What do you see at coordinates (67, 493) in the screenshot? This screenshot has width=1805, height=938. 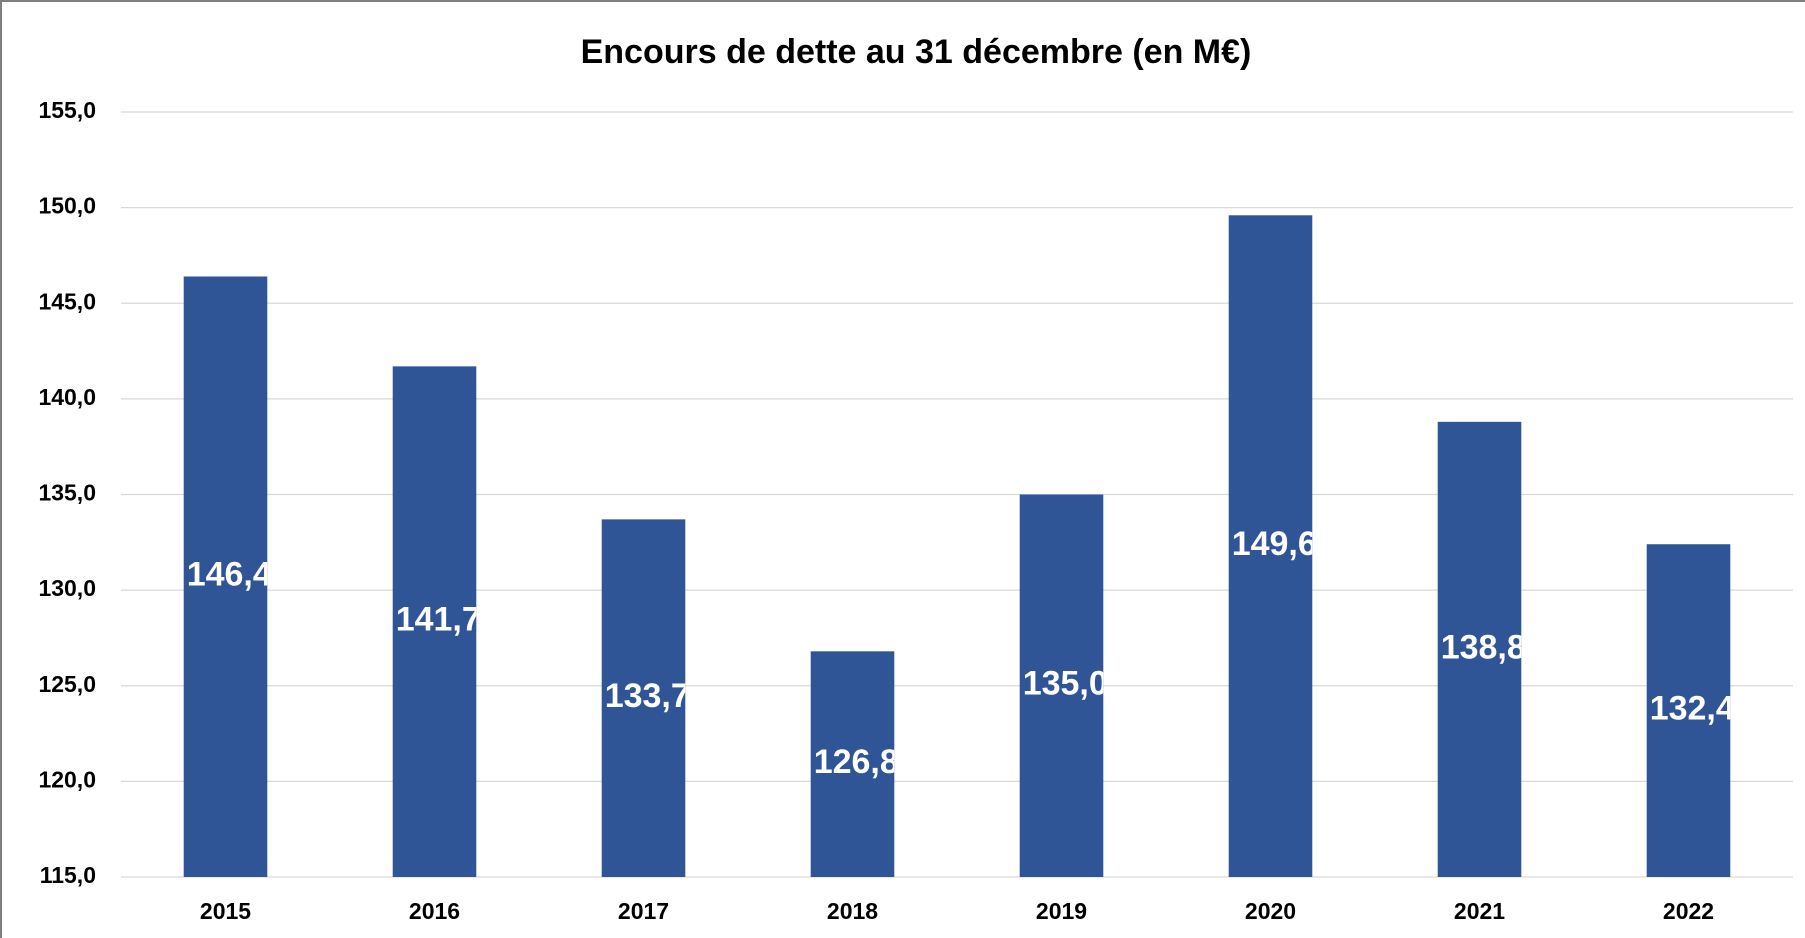 I see `y-tick-label: 135,0` at bounding box center [67, 493].